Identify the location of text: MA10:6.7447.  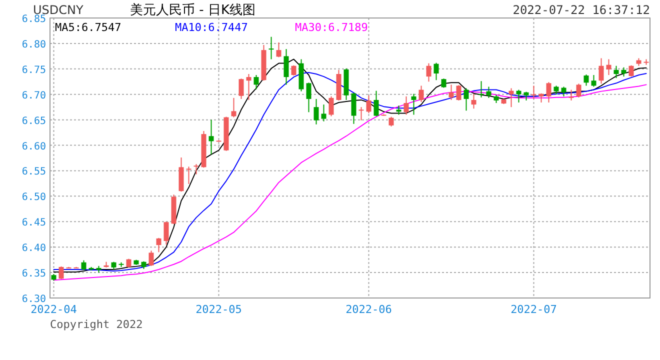
(211, 27).